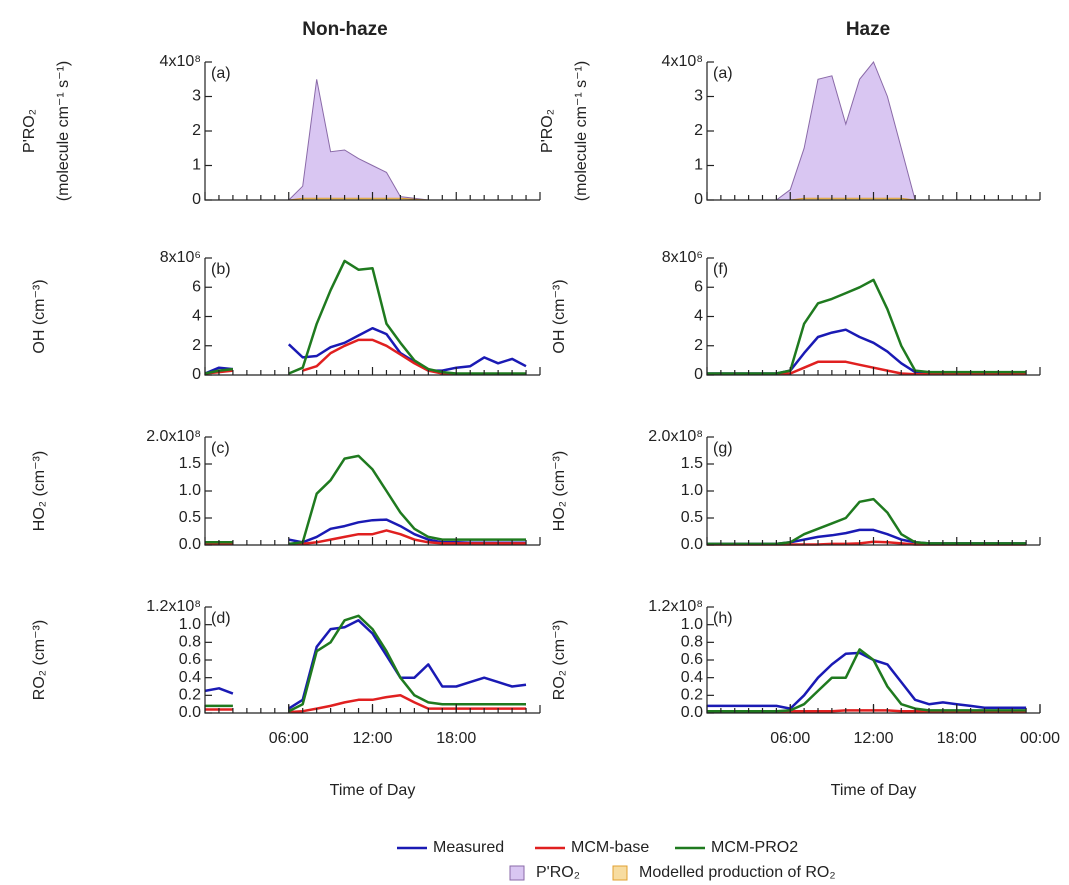 The height and width of the screenshot is (885, 1069). Describe the element at coordinates (221, 618) in the screenshot. I see `panel-label: (d)` at that location.